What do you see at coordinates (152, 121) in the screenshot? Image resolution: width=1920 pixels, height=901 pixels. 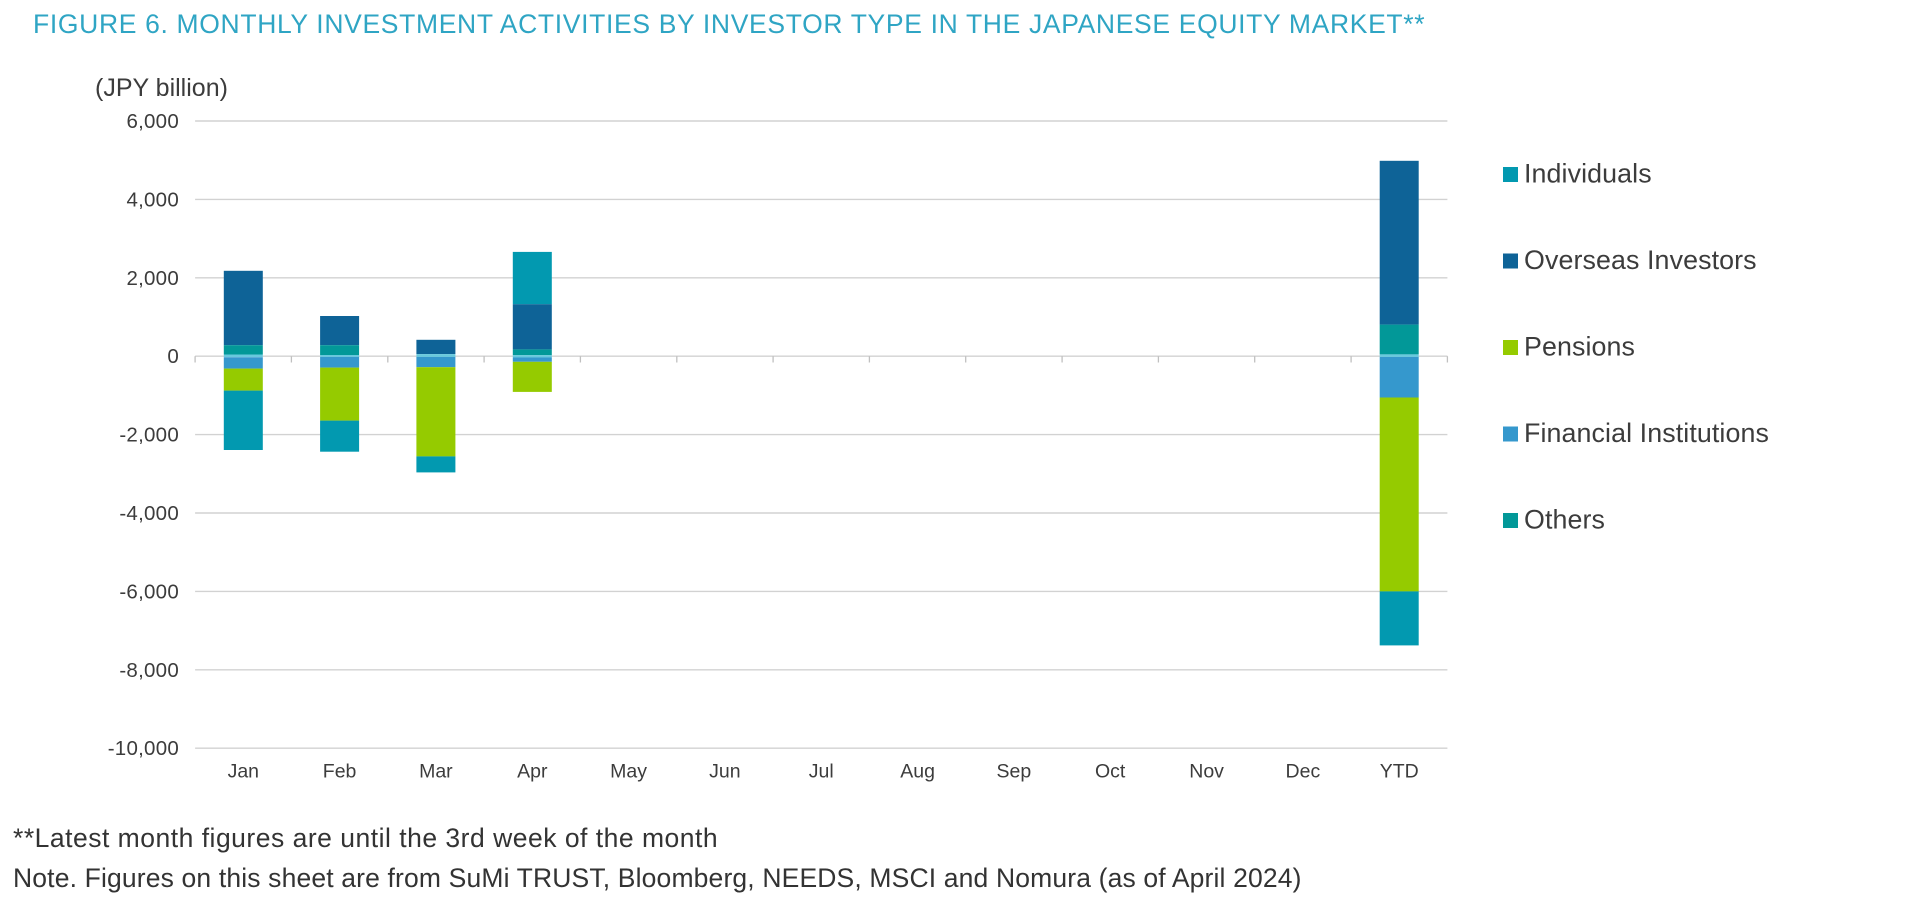 I see `svg-text: 6,000` at bounding box center [152, 121].